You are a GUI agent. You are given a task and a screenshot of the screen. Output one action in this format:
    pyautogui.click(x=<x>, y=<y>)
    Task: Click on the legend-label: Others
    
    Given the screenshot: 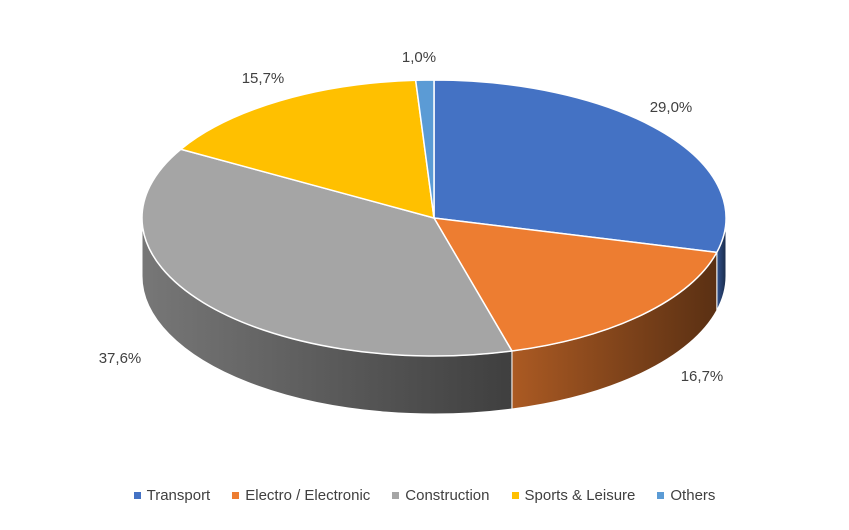 What is the action you would take?
    pyautogui.click(x=693, y=495)
    